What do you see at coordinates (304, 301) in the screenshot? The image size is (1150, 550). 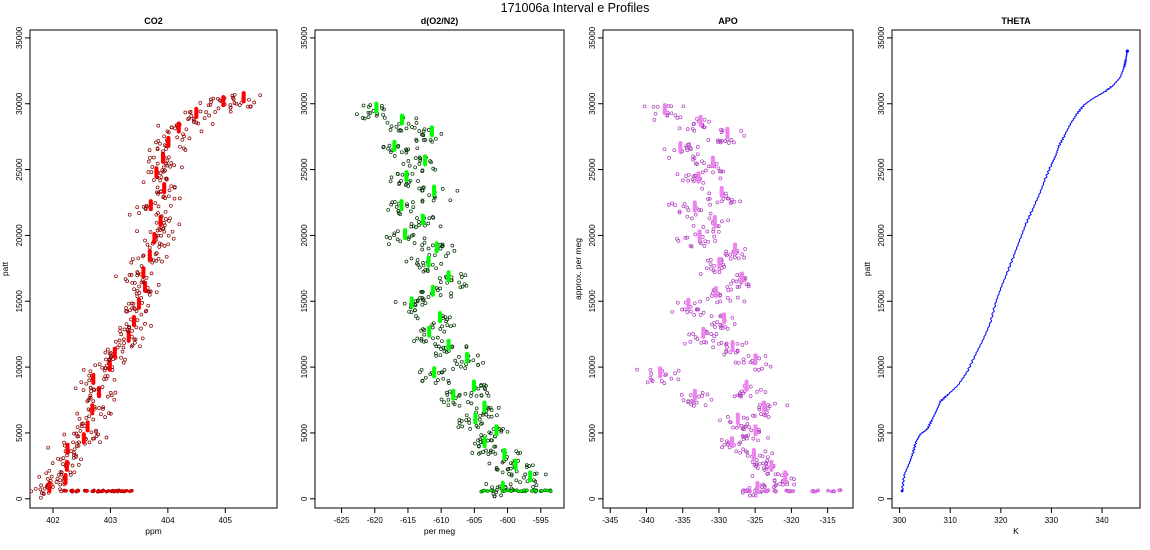 I see `y-tick-label: 15000` at bounding box center [304, 301].